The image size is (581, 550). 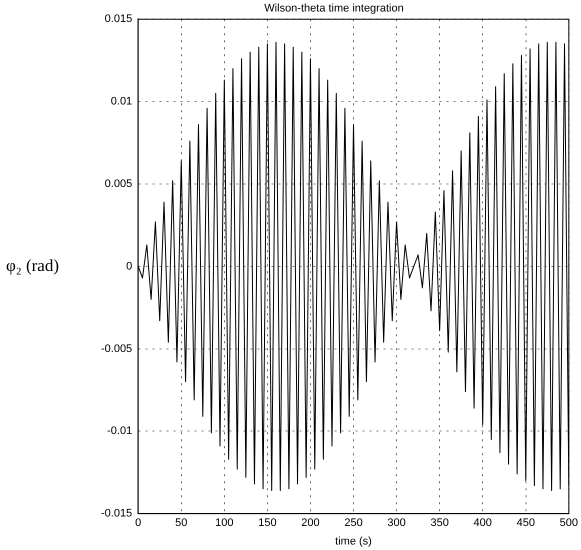 I want to click on x-tick-label: 450, so click(x=525, y=523).